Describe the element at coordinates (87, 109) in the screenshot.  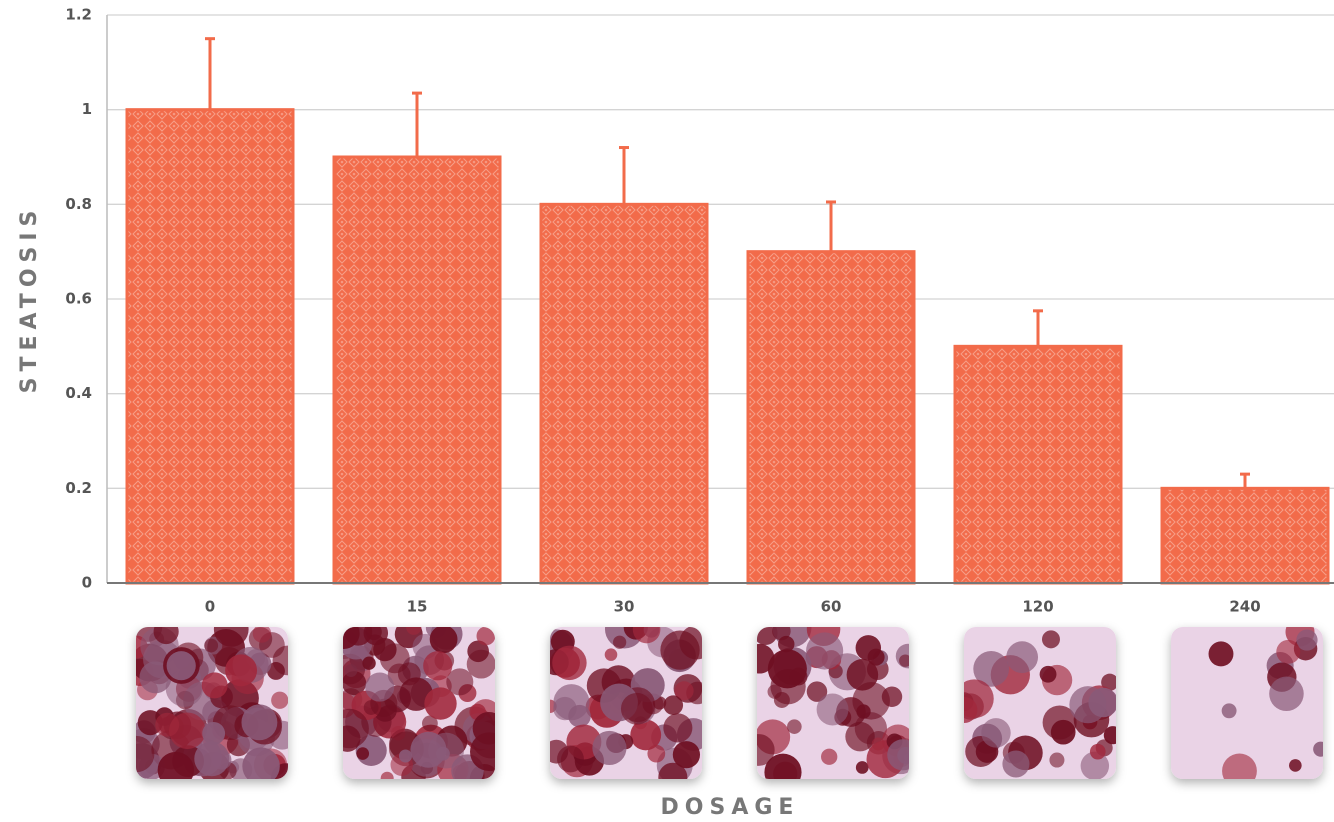
I see `y-tick-label: 1` at that location.